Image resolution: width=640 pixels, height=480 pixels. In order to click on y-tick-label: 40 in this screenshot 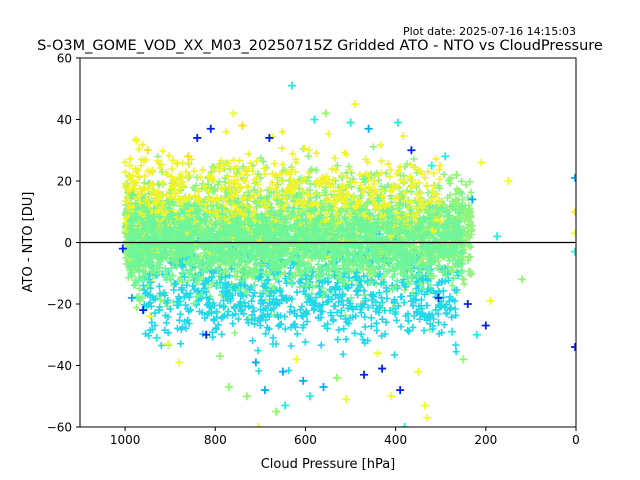, I will do `click(64, 120)`.